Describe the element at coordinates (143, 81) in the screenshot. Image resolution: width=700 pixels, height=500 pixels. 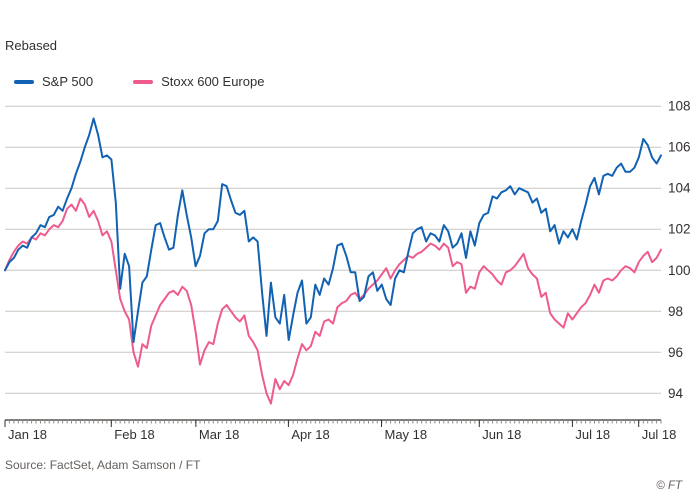
I see `legend-swatch-stoxx600` at that location.